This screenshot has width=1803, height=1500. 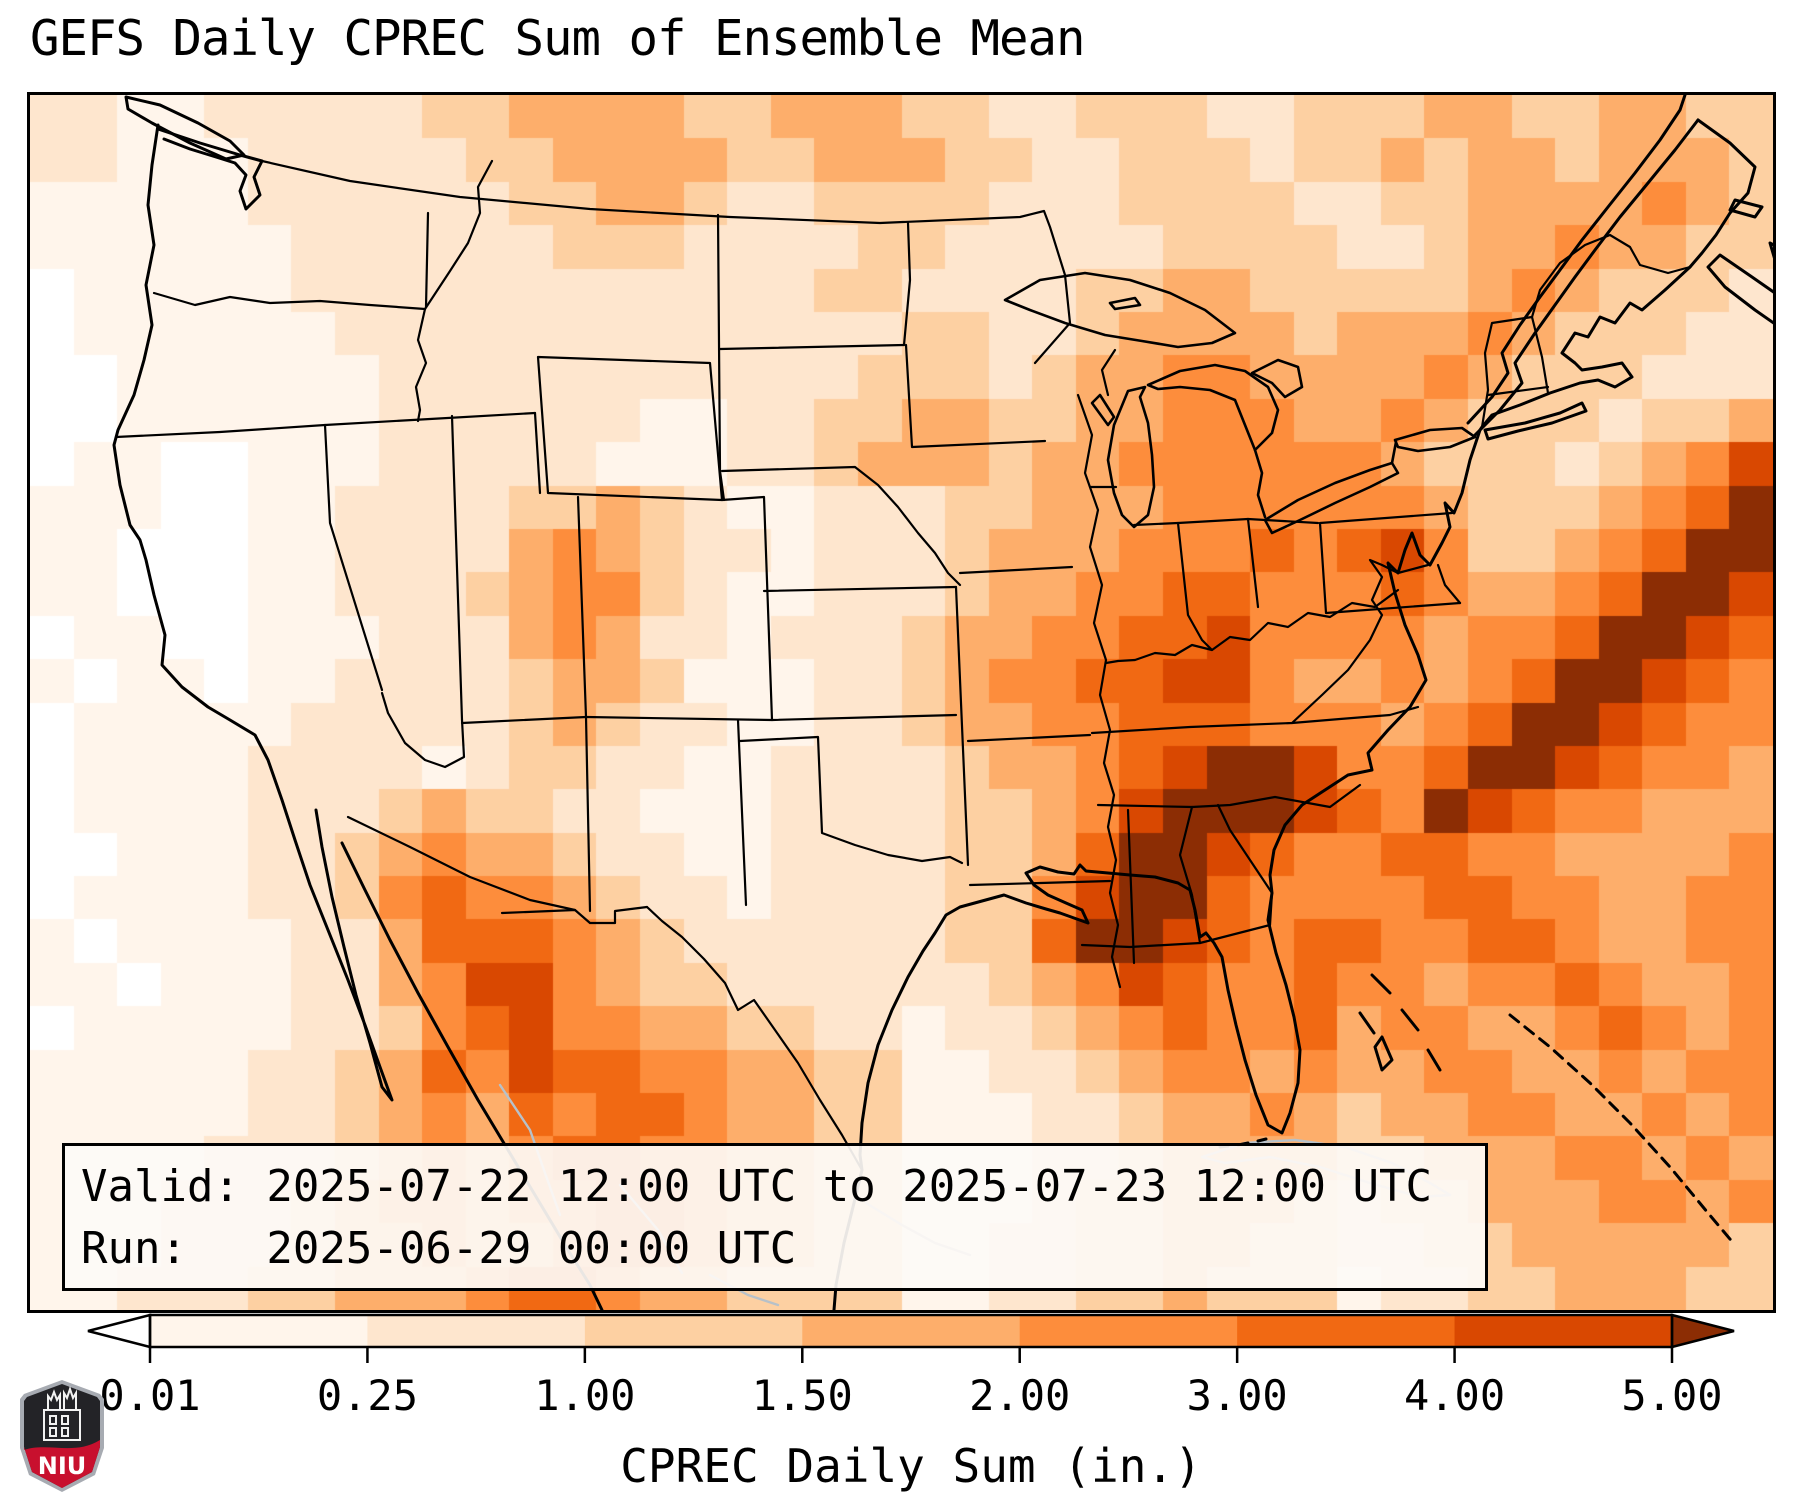 I want to click on dashed-island-chain, so click(x=1622, y=1130).